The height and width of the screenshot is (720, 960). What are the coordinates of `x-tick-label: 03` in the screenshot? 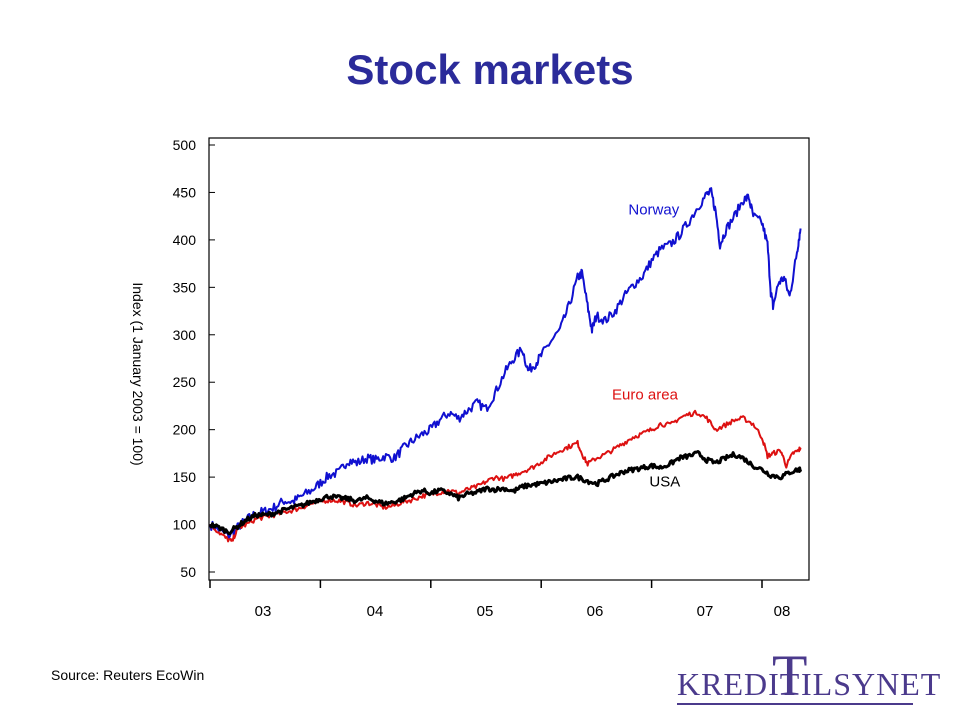 It's located at (263, 611).